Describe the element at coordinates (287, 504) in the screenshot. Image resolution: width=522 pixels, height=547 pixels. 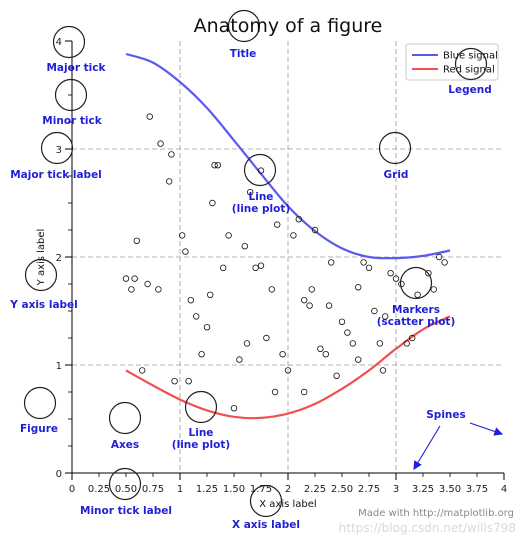
I see `x-axis-label: X axis label` at that location.